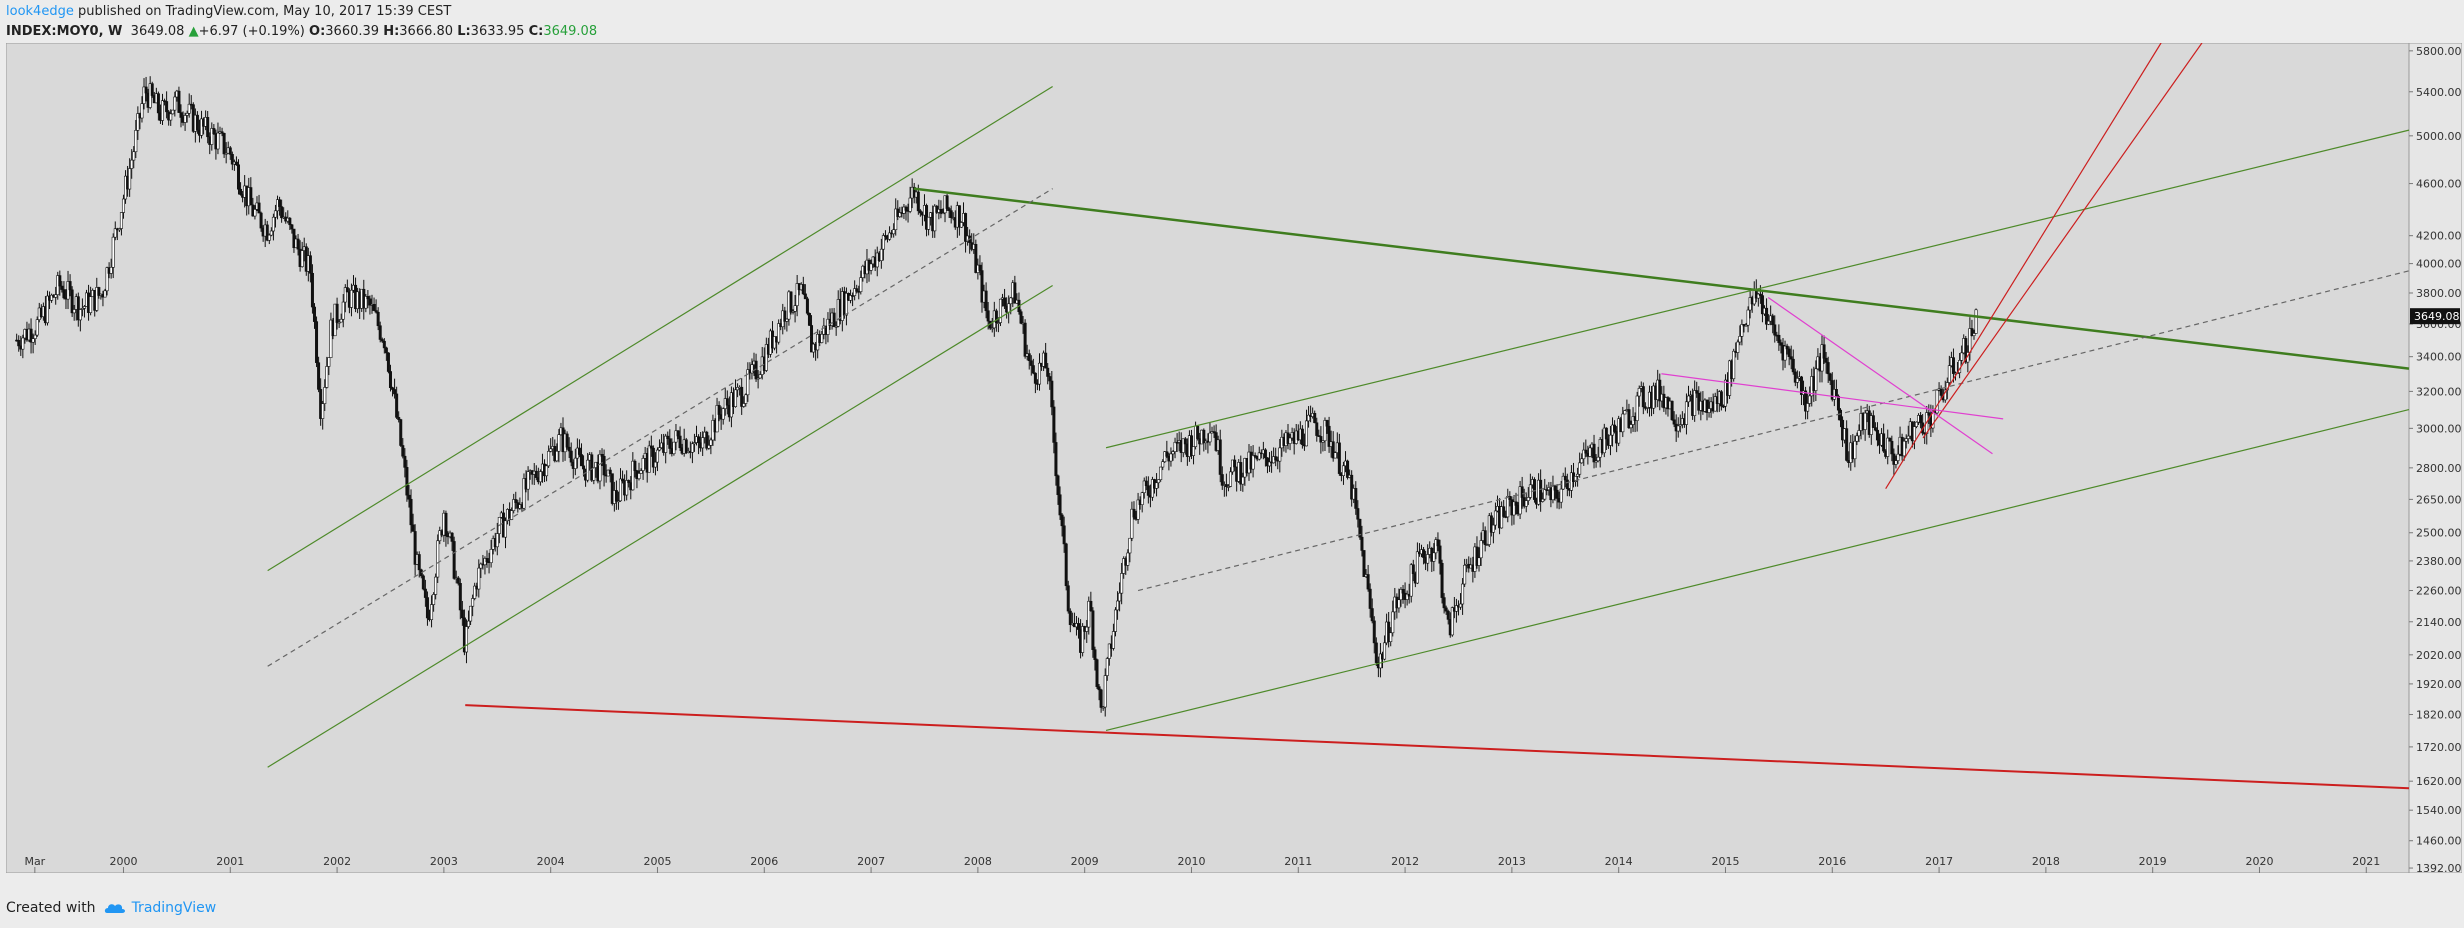 This screenshot has width=2464, height=928. I want to click on tradingview-logo-icon, so click(114, 908).